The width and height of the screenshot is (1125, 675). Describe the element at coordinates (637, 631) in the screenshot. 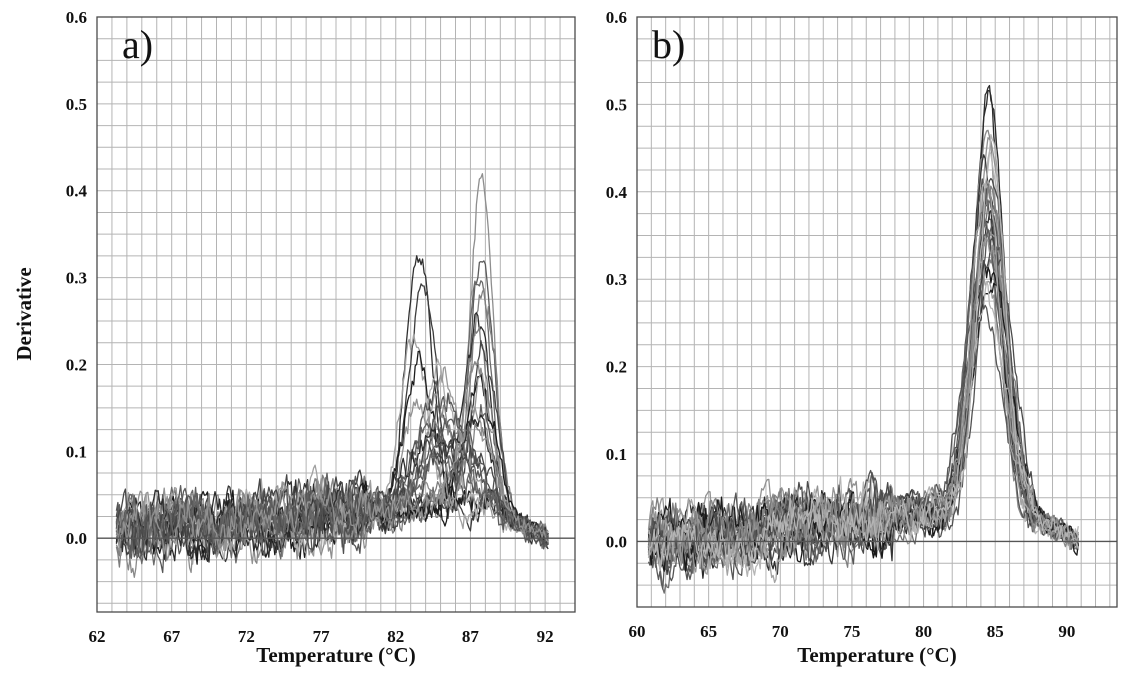

I see `x-tick-label: 60` at that location.